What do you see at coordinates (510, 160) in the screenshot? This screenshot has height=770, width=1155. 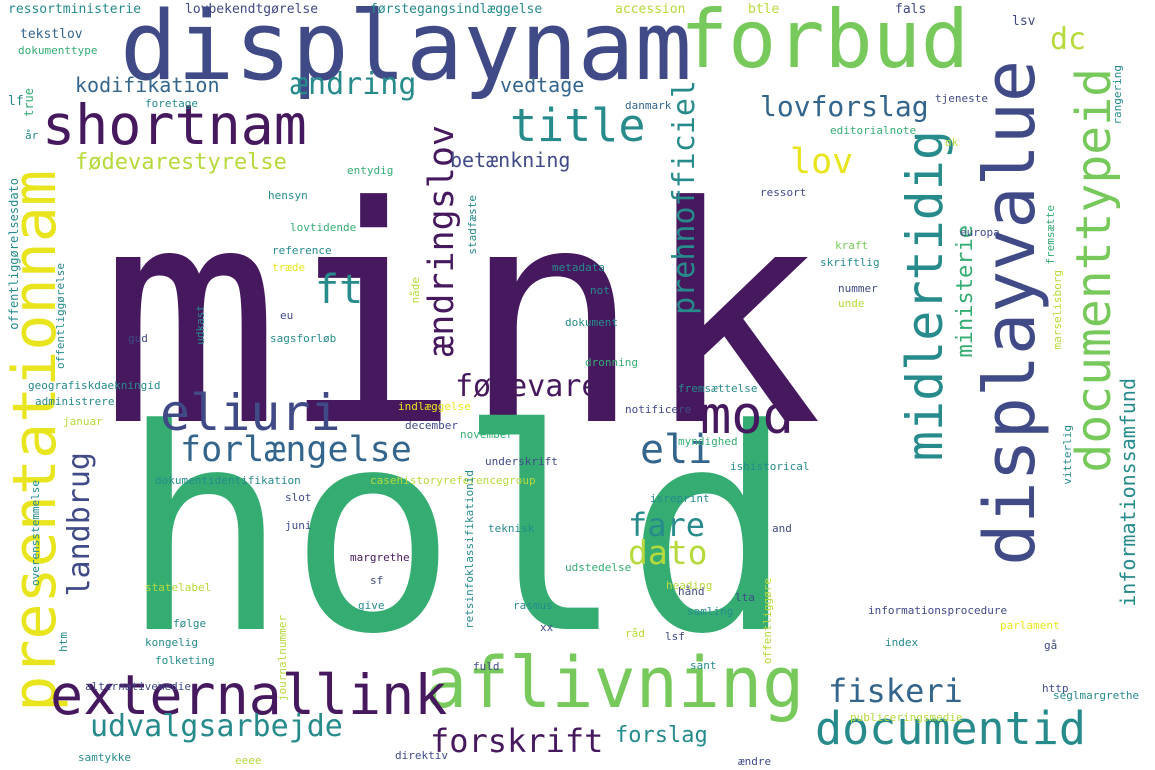 I see `word-betænkning: betænkning` at bounding box center [510, 160].